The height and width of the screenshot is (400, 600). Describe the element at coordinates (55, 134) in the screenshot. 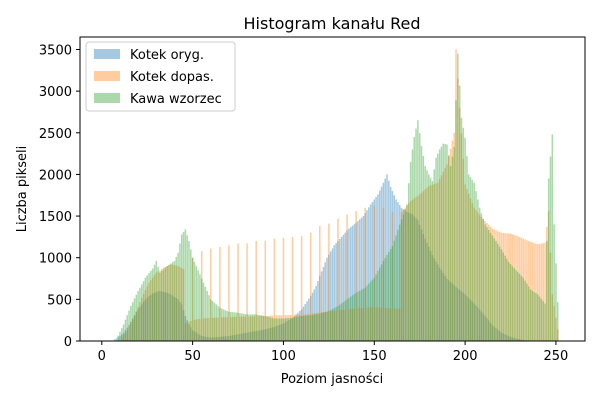

I see `y-tick-label: 2500` at that location.